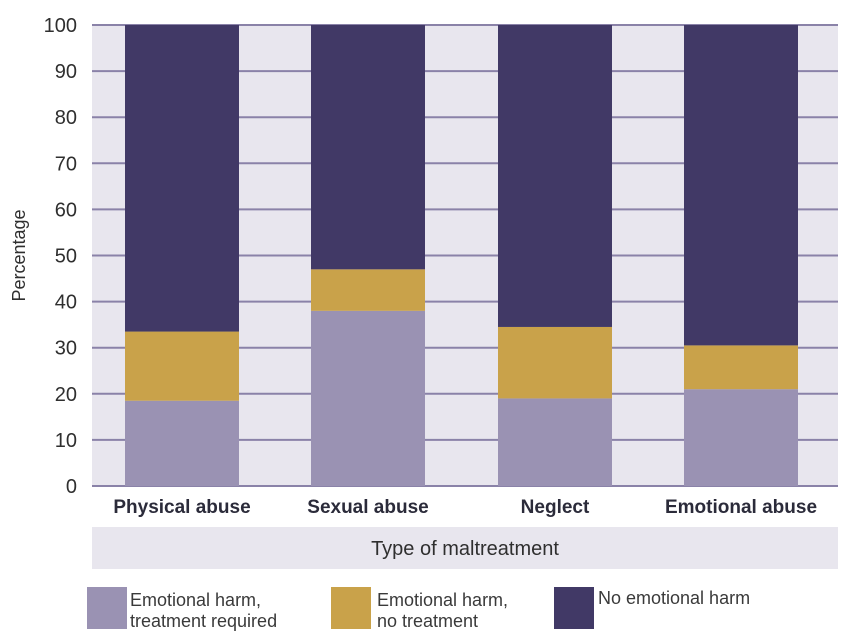 The image size is (848, 632). Describe the element at coordinates (182, 178) in the screenshot. I see `bar-physical-abuse-no-emotional-harm` at that location.